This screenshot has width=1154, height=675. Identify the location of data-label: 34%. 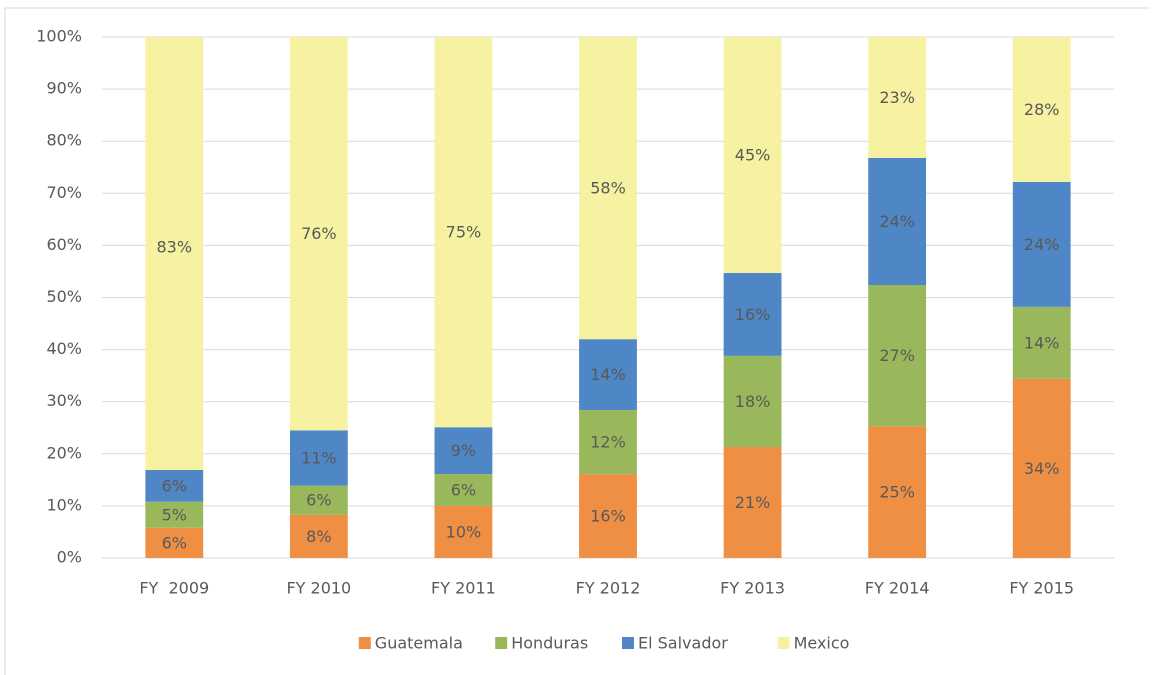
(1042, 468).